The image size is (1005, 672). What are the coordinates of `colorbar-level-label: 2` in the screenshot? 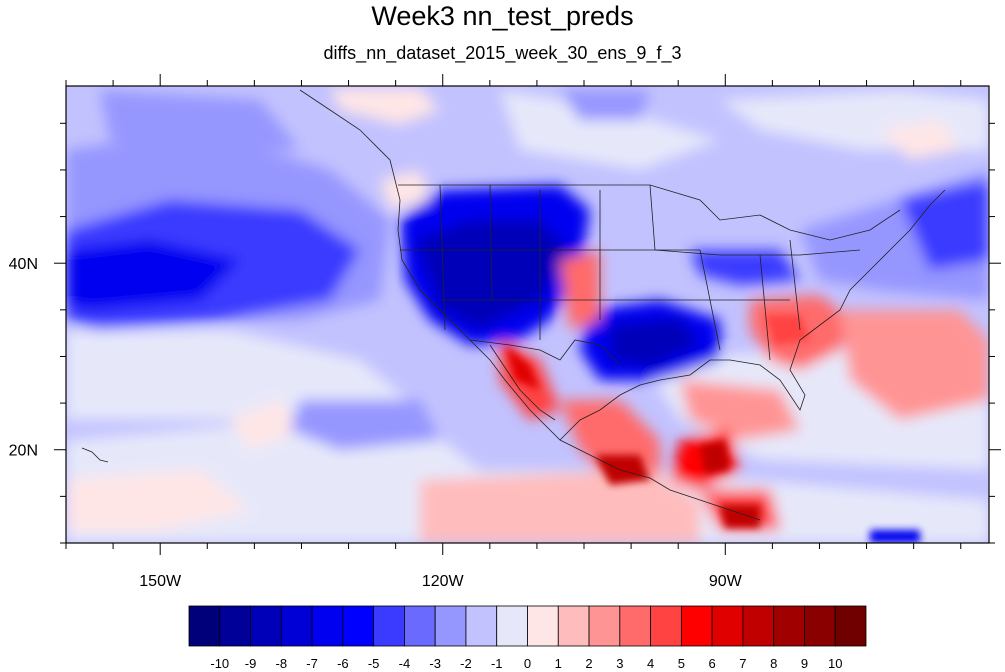 It's located at (588, 663).